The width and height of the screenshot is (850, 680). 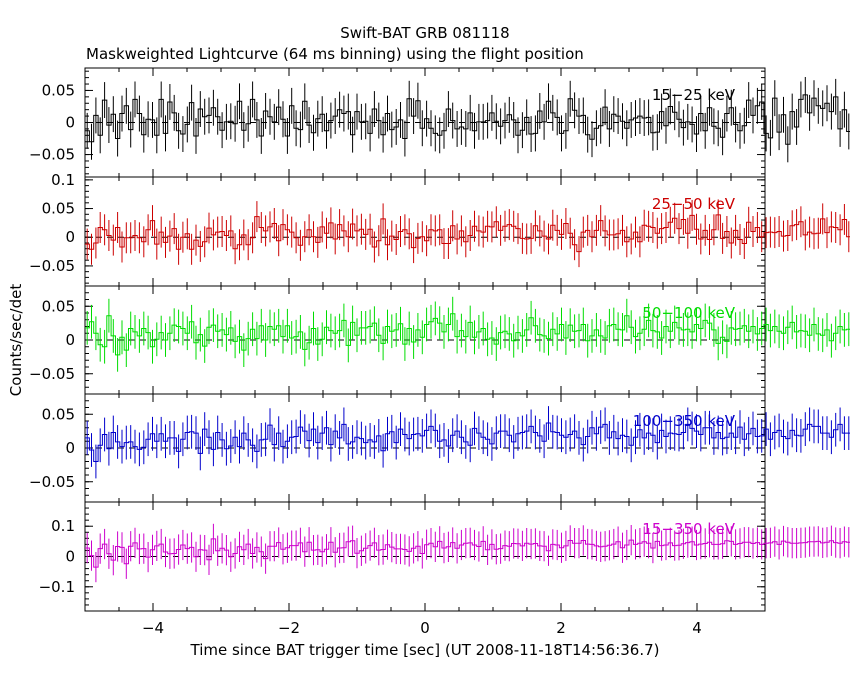 What do you see at coordinates (697, 628) in the screenshot?
I see `x-tick-label: 4` at bounding box center [697, 628].